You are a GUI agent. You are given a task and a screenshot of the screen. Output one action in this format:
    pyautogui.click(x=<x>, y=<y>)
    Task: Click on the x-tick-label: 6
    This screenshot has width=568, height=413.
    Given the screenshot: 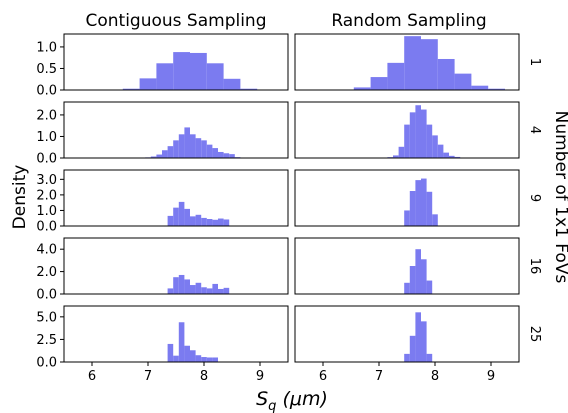 What is the action you would take?
    pyautogui.click(x=323, y=376)
    